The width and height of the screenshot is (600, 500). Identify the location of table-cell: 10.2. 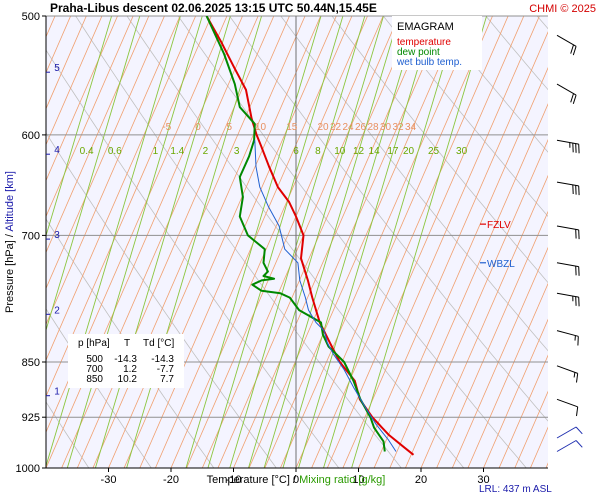
(128, 379).